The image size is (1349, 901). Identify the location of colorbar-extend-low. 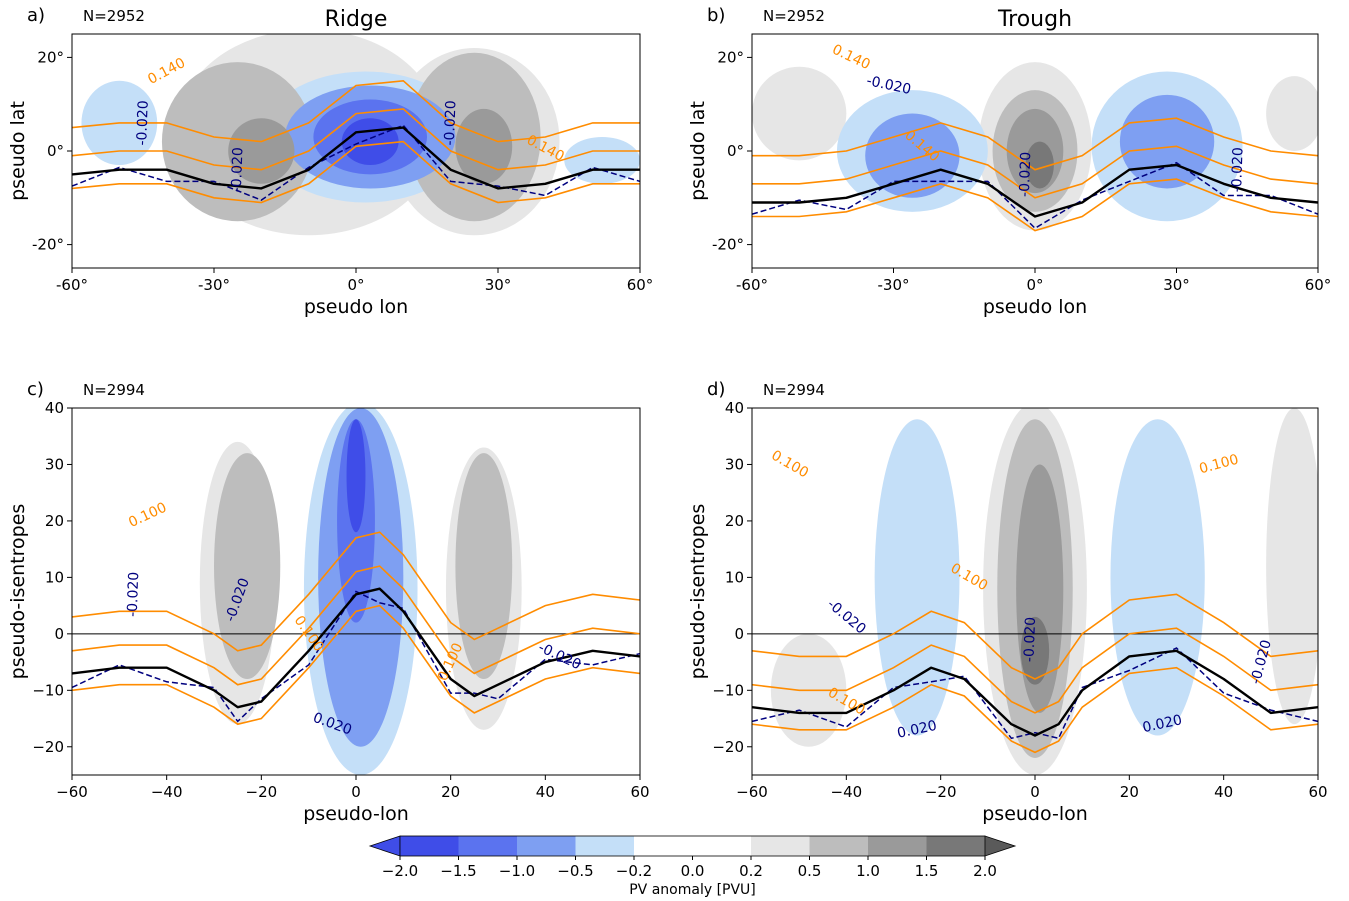
(384, 846).